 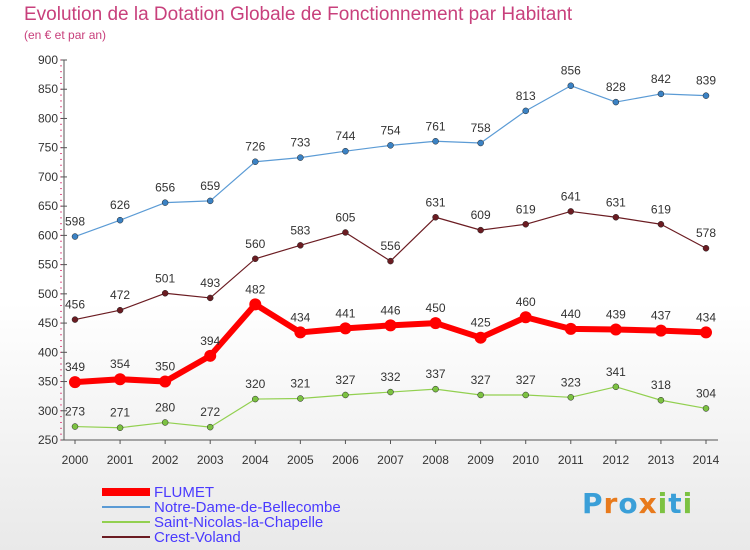 What do you see at coordinates (120, 413) in the screenshot?
I see `data-label: 271` at bounding box center [120, 413].